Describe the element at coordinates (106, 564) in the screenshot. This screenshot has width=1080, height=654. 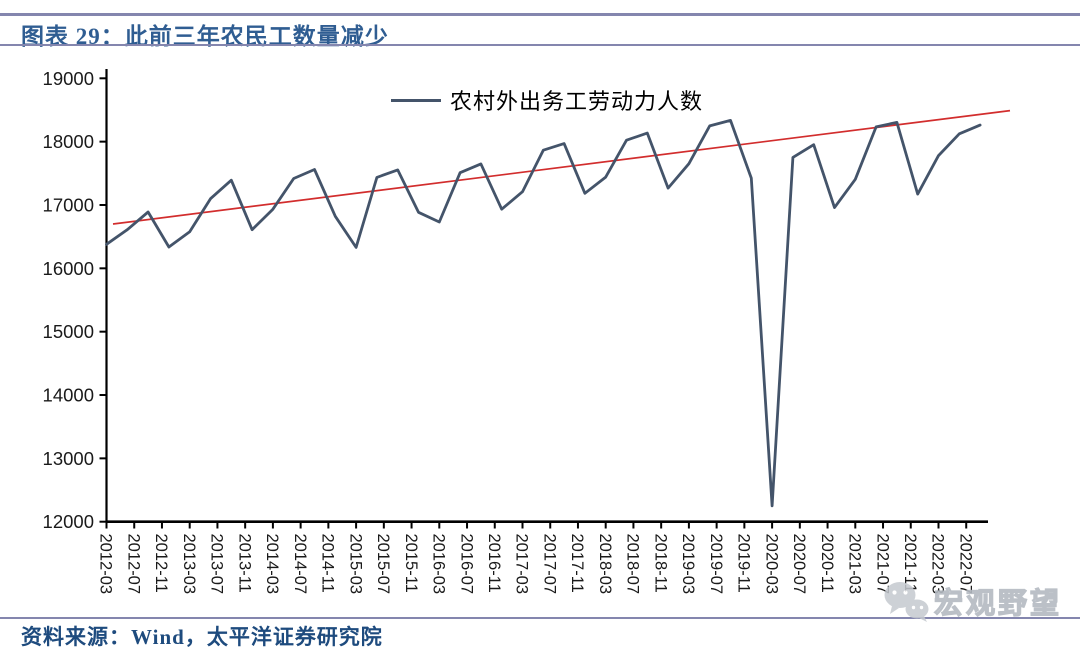
I see `x-tick-label: 2012-03` at that location.